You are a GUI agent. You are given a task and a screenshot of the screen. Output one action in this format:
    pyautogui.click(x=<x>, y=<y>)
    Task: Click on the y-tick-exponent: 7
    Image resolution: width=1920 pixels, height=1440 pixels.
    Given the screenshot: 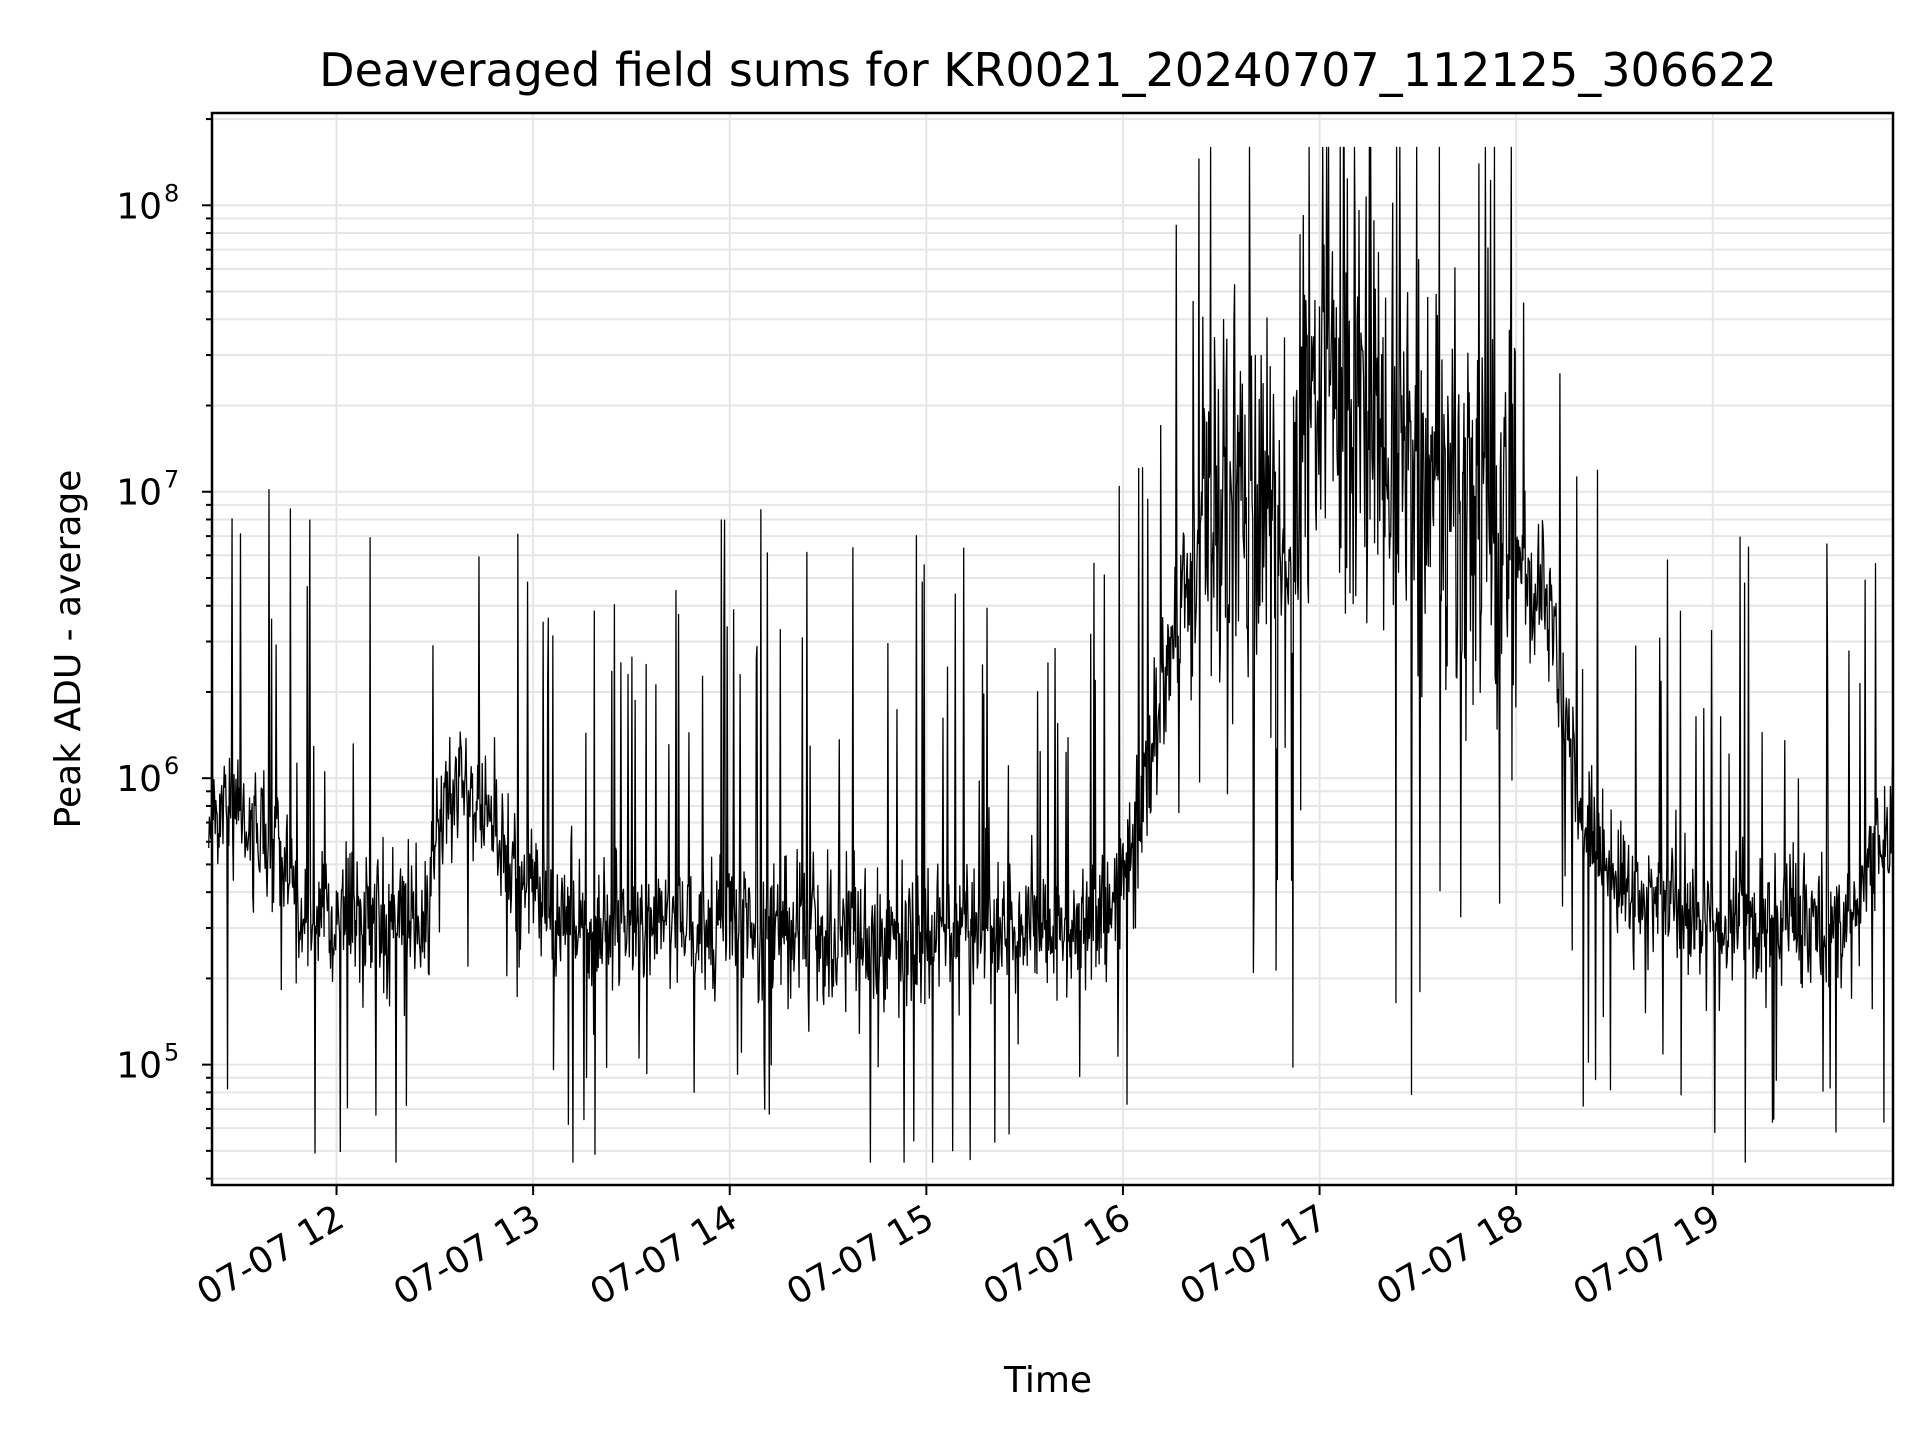 What is the action you would take?
    pyautogui.click(x=171, y=480)
    